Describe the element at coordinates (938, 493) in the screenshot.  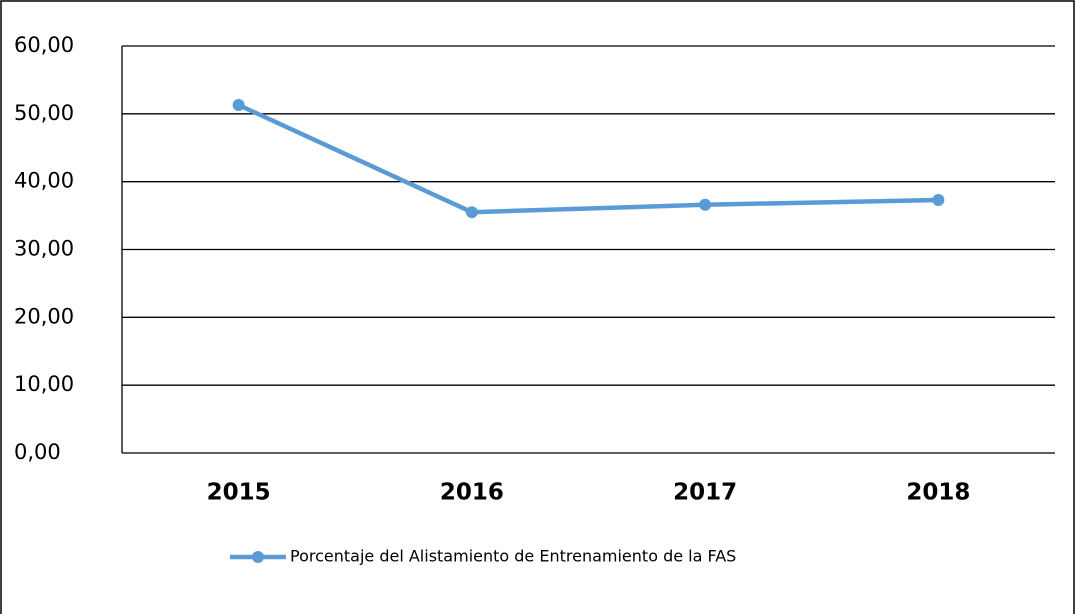
I see `x-tick-label: 2018` at that location.